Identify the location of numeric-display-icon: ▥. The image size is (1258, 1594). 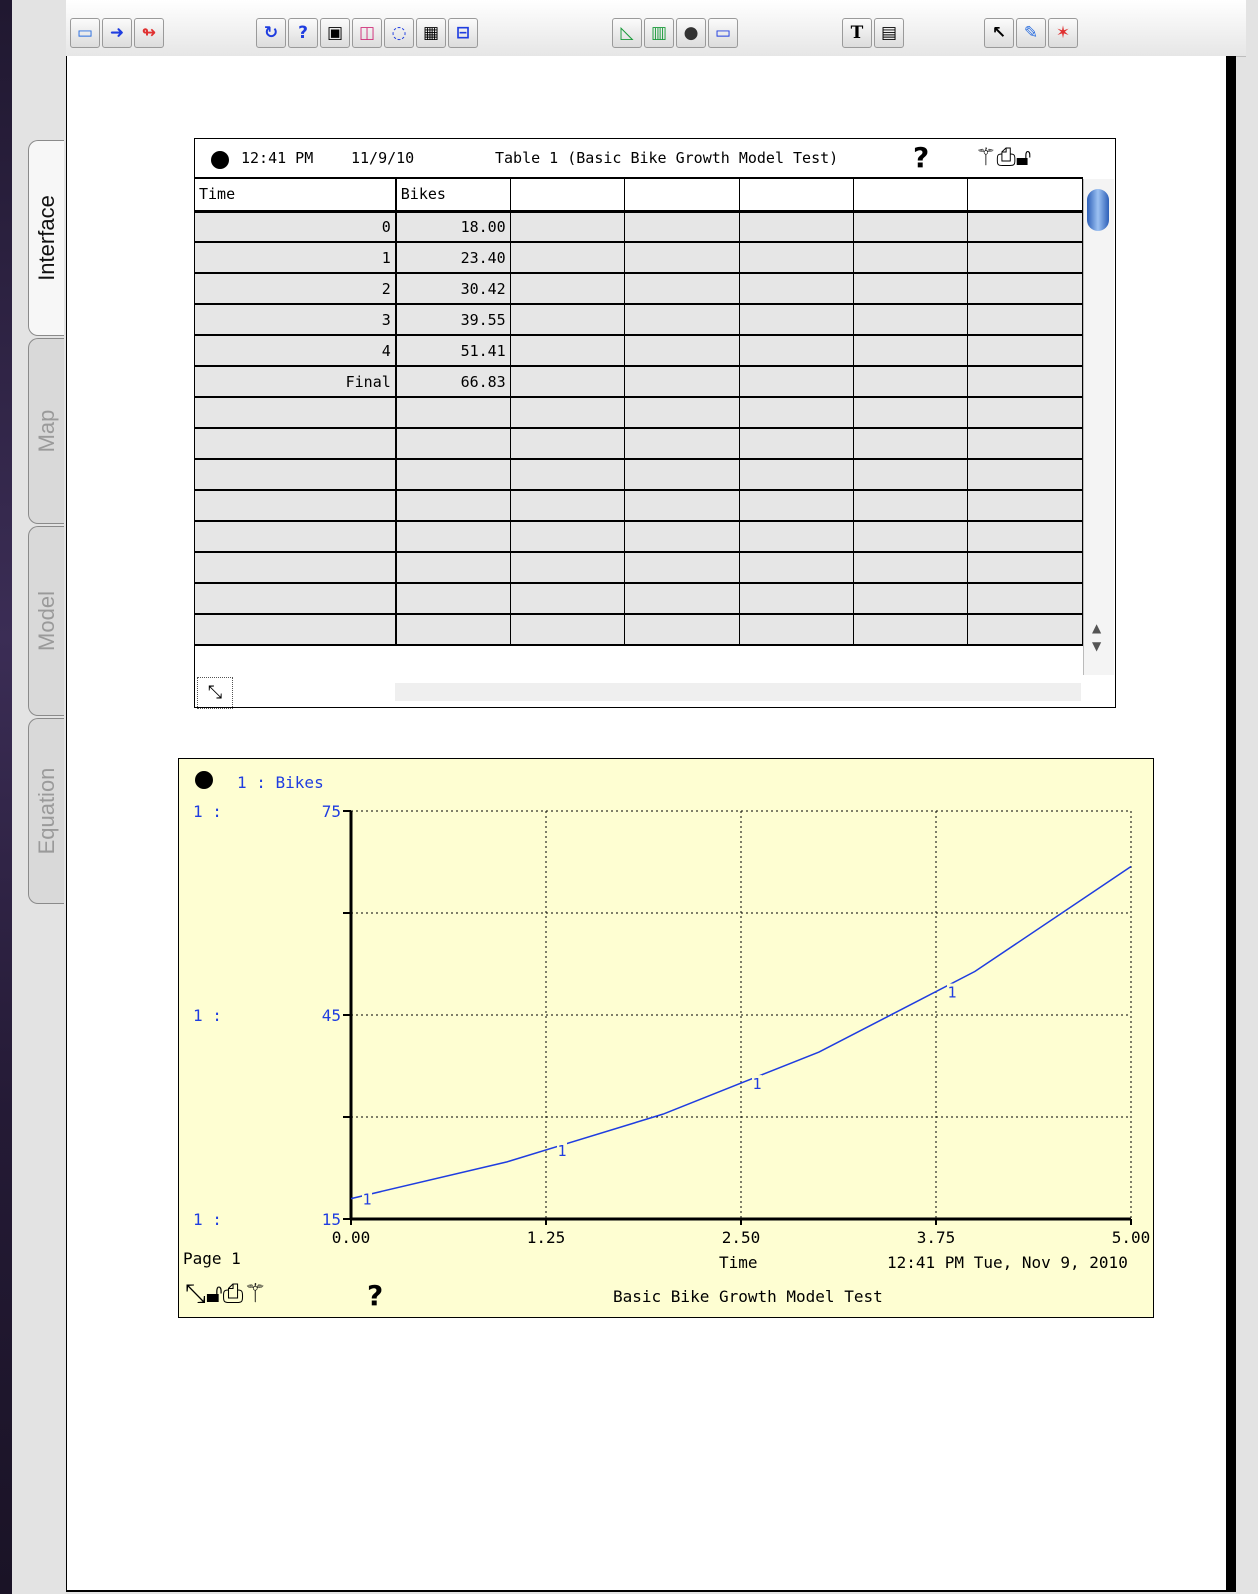
(659, 33).